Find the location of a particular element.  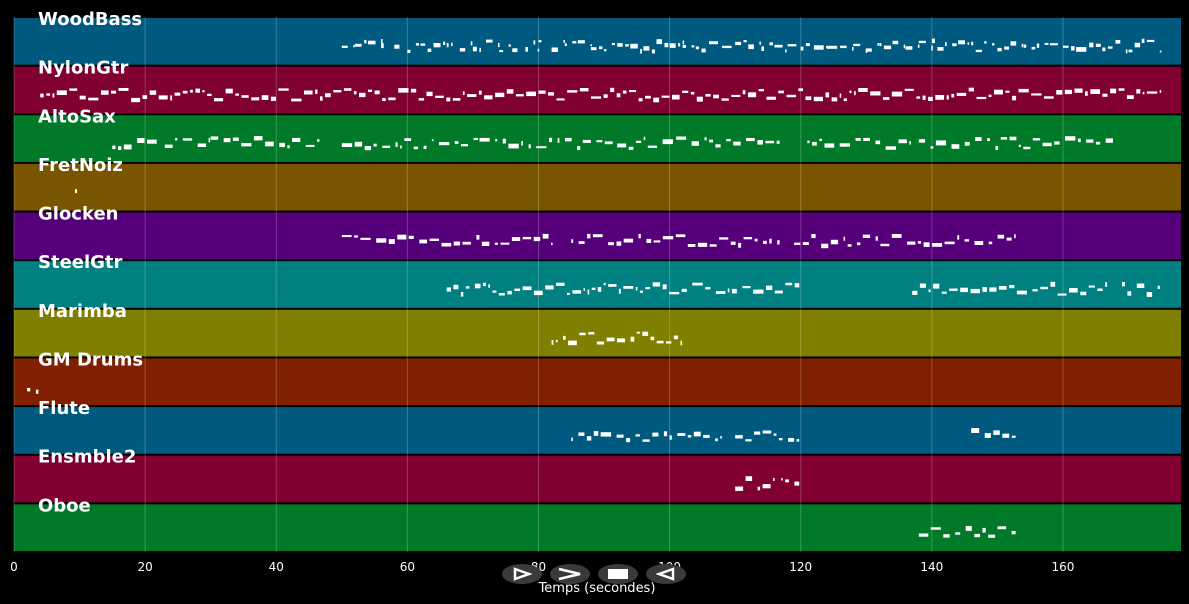

rewind-button is located at coordinates (666, 574).